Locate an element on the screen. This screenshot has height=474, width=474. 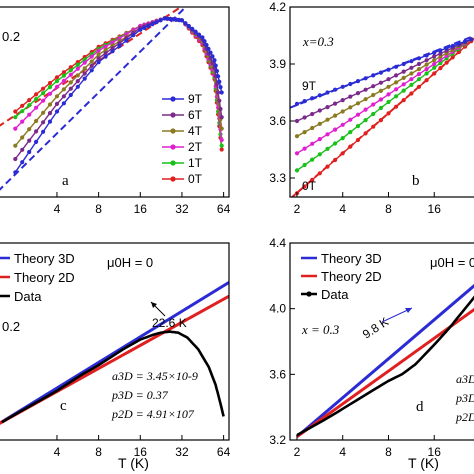
panel-c-annotation-arrowhead is located at coordinates (154, 305).